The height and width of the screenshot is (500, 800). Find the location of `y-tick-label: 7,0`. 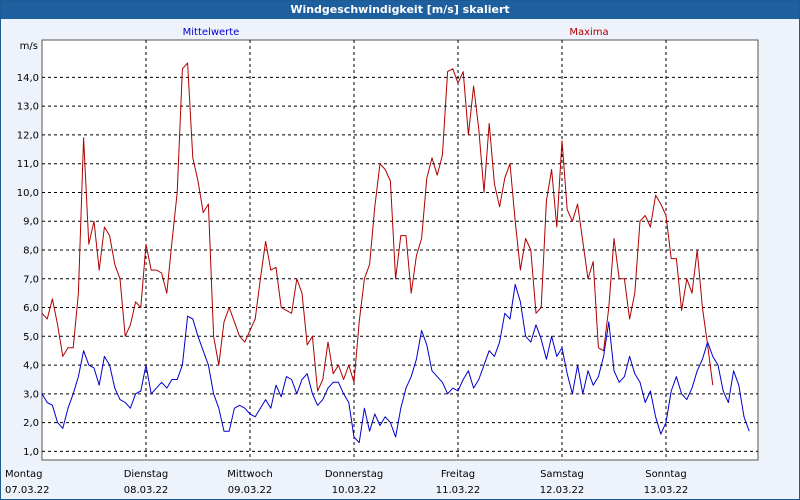

y-tick-label: 7,0 is located at coordinates (31, 279).